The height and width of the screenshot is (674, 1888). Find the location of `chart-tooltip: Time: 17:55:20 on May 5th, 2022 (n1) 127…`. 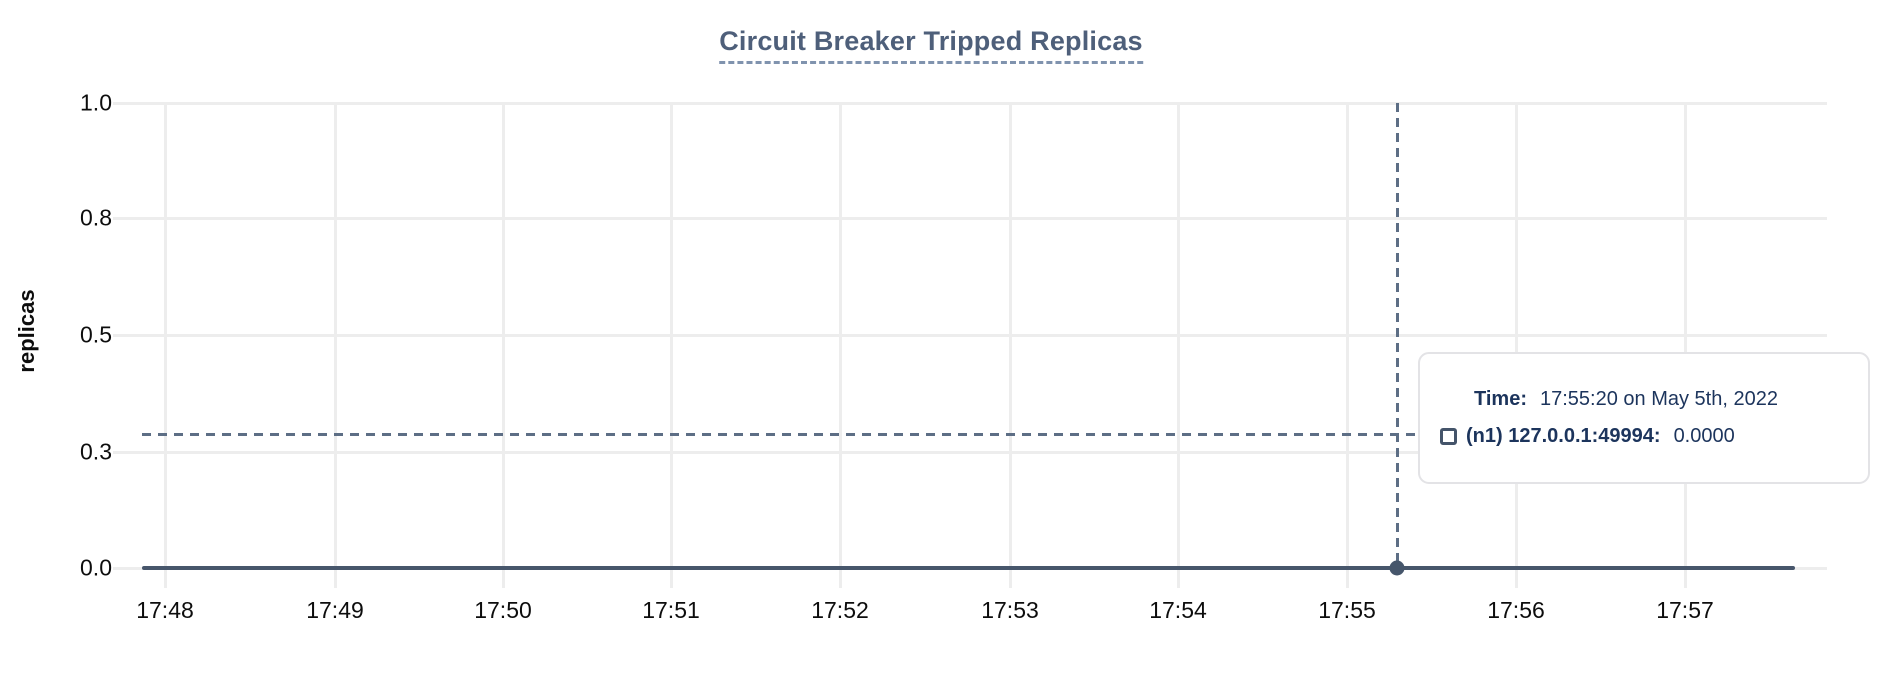

chart-tooltip: Time: 17:55:20 on May 5th, 2022 (n1) 127… is located at coordinates (1644, 418).